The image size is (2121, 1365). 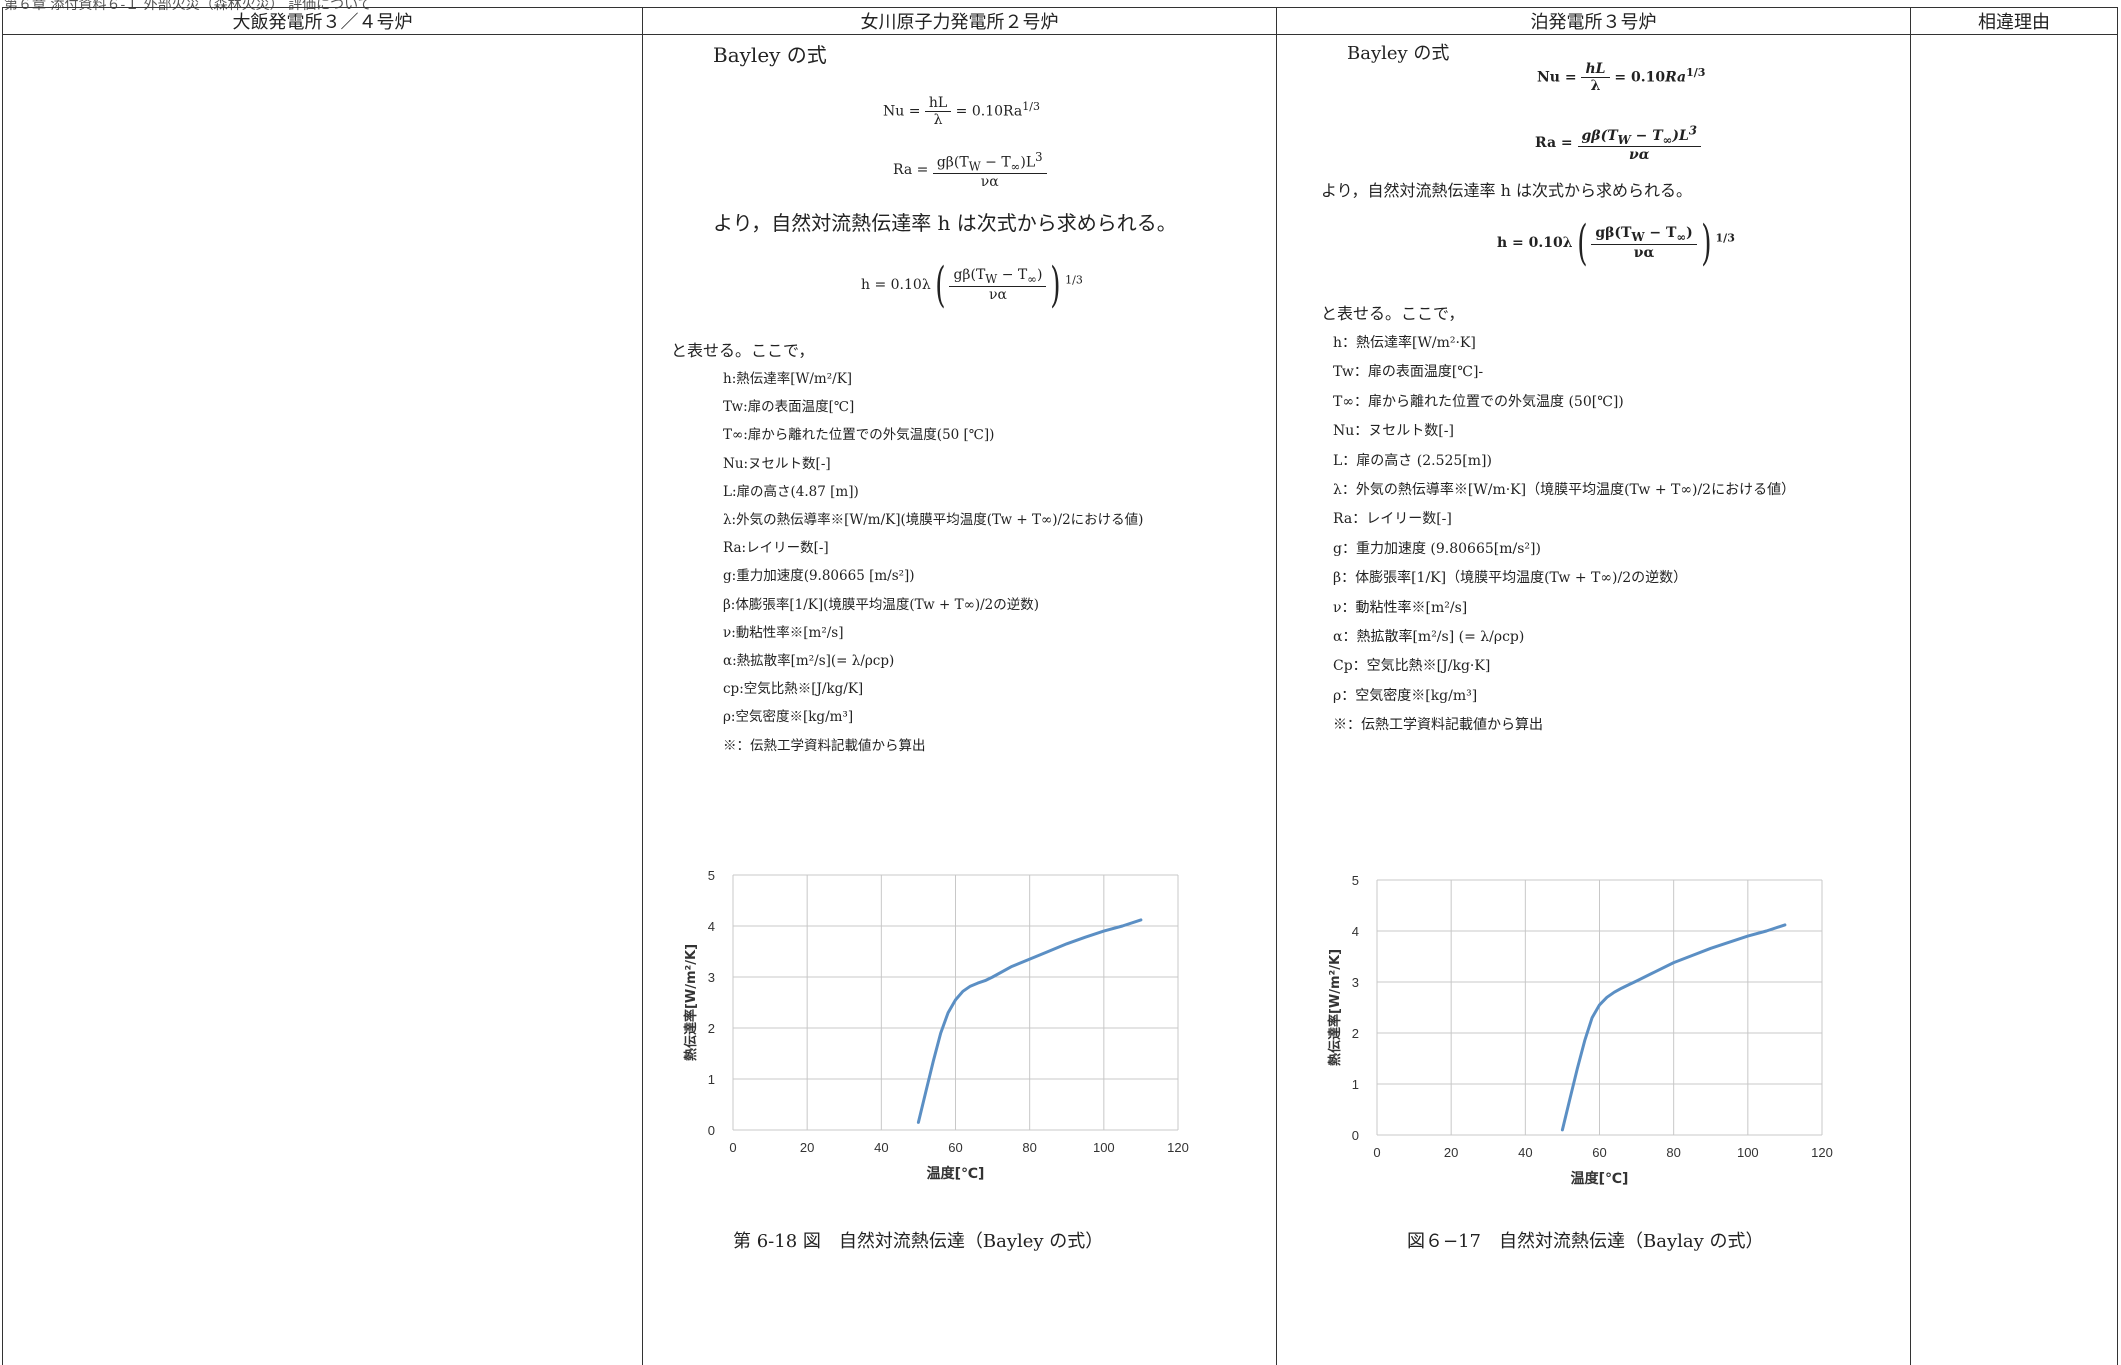 What do you see at coordinates (972, 285) in the screenshot?
I see `onagawa-eq-h: h = 0.10λ(gβ(TW − T∞) να) 1/3` at bounding box center [972, 285].